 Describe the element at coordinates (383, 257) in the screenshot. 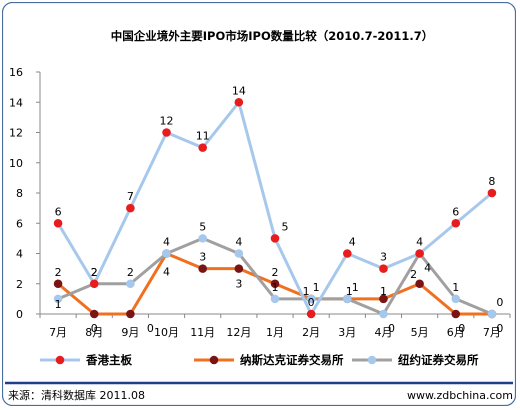

I see `data-label-0: 3` at that location.